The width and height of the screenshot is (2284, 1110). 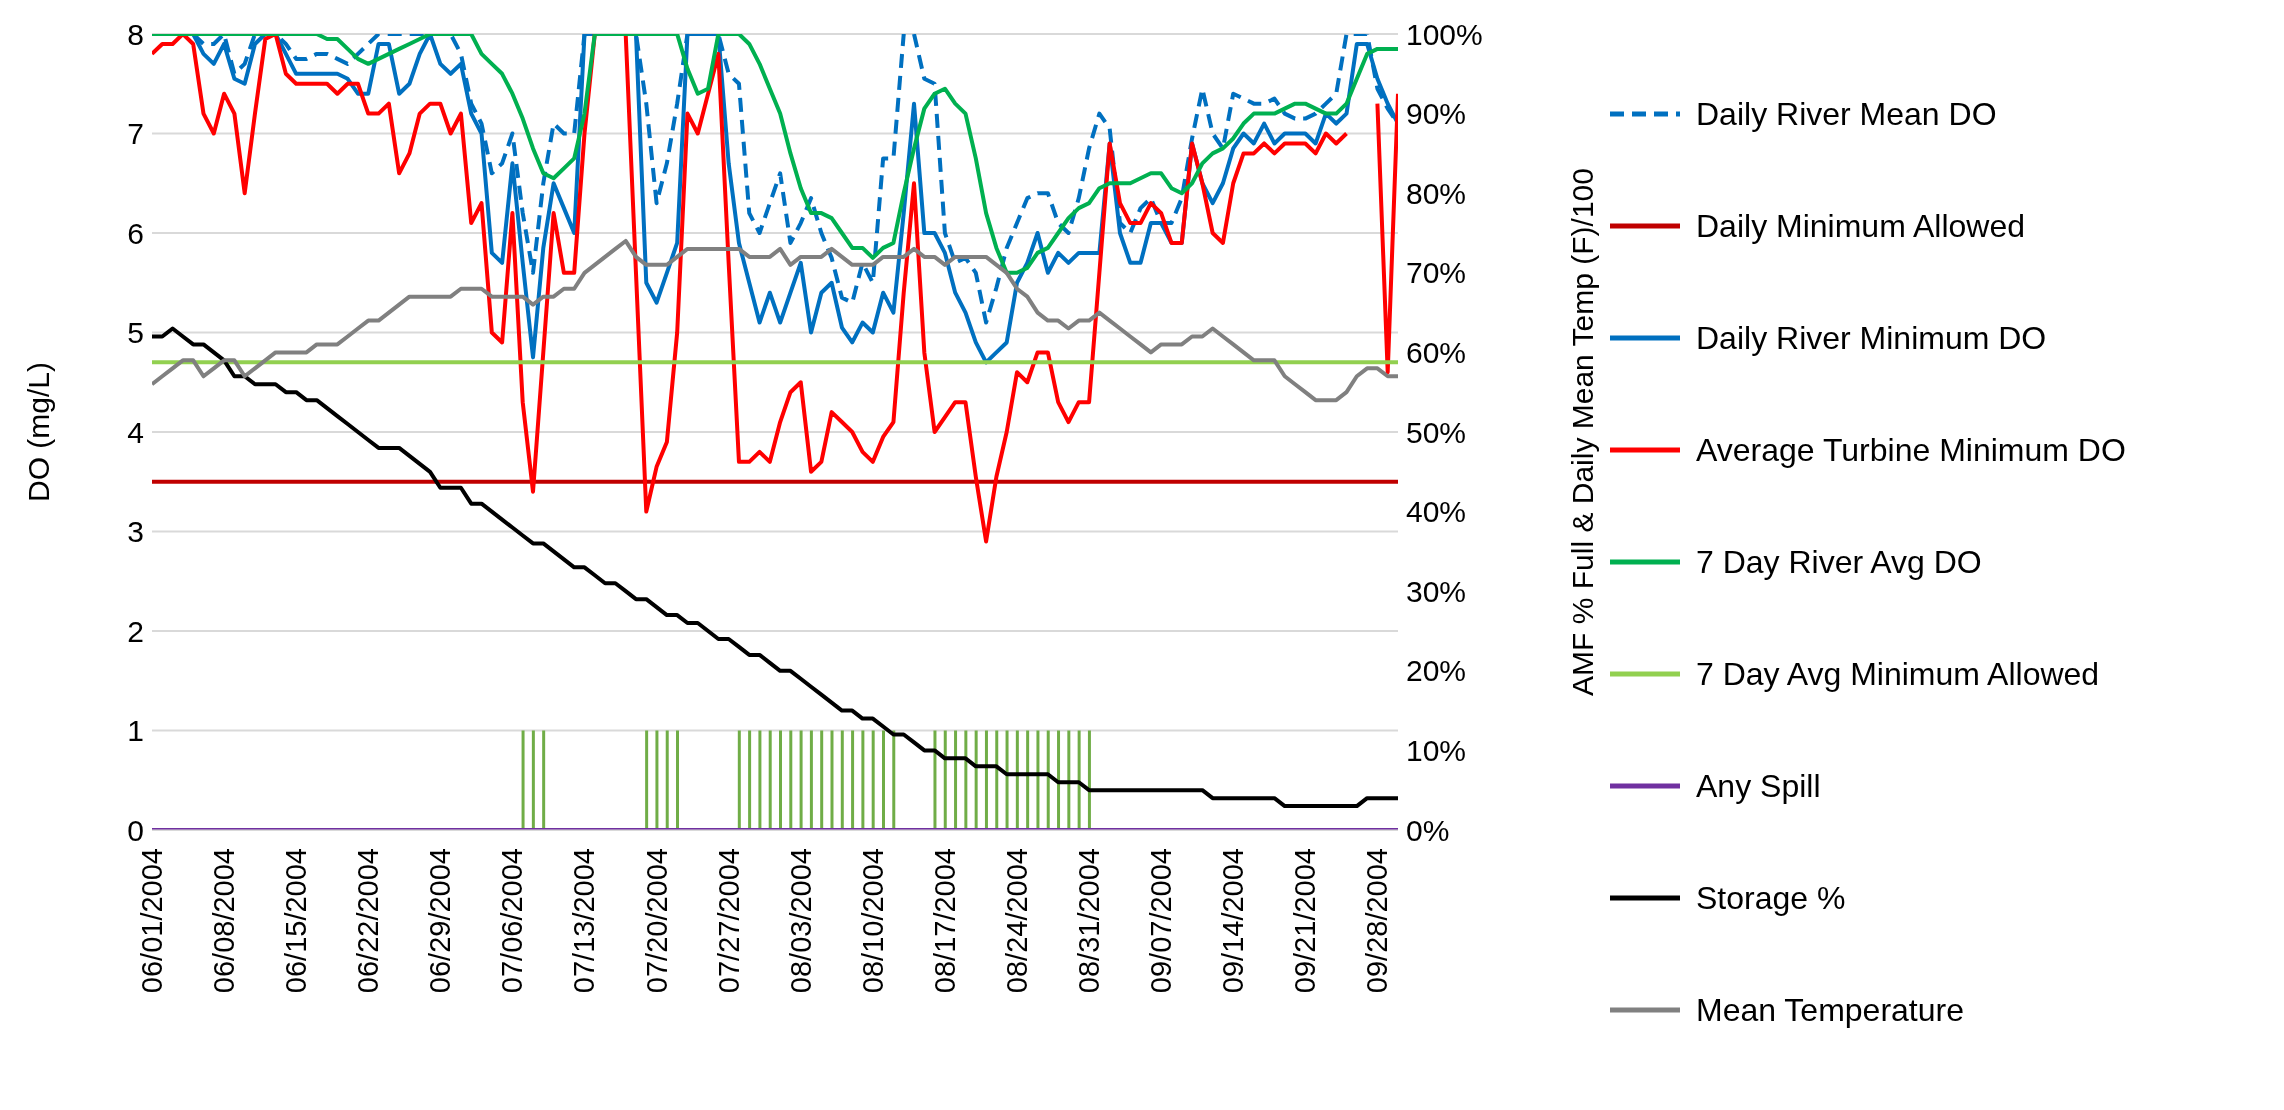 I want to click on y2-tick-label: 100%, so click(x=1444, y=34).